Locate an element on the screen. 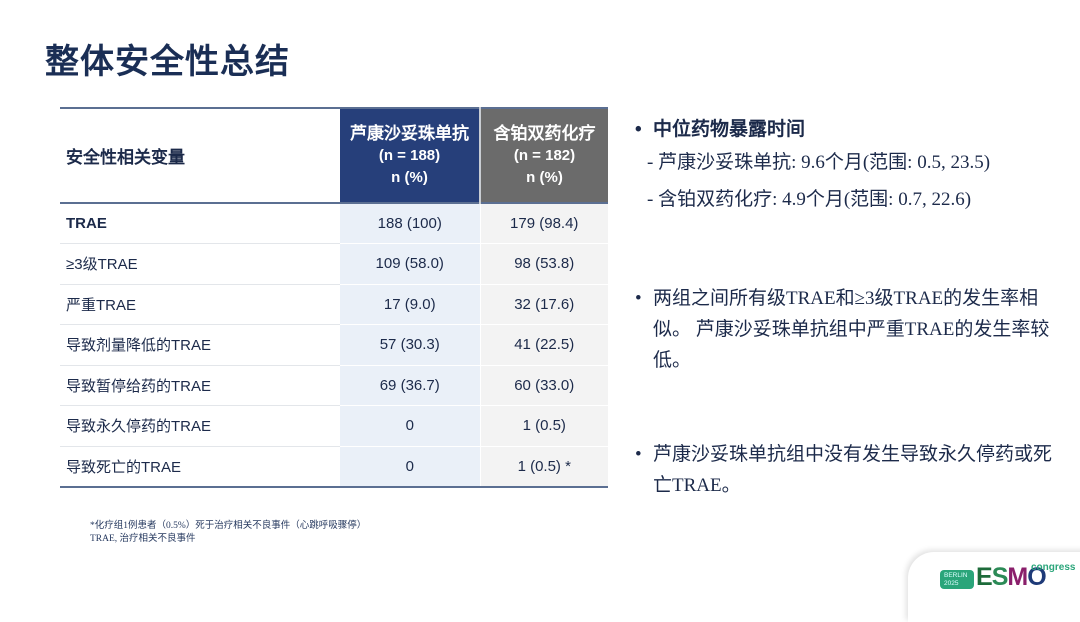  arm2-value: 98 (53.8) is located at coordinates (543, 264).